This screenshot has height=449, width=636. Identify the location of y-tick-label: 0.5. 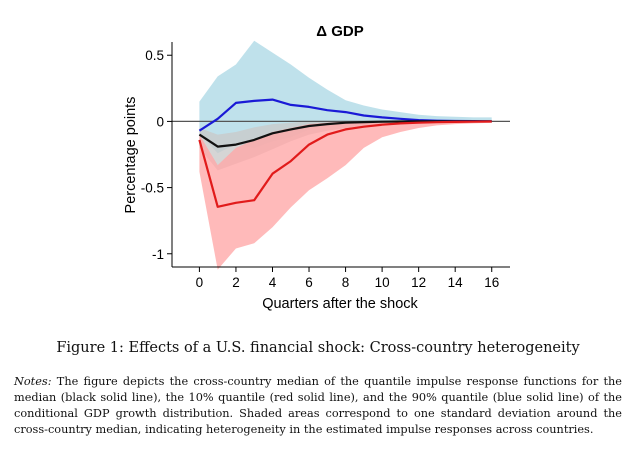
(154, 55).